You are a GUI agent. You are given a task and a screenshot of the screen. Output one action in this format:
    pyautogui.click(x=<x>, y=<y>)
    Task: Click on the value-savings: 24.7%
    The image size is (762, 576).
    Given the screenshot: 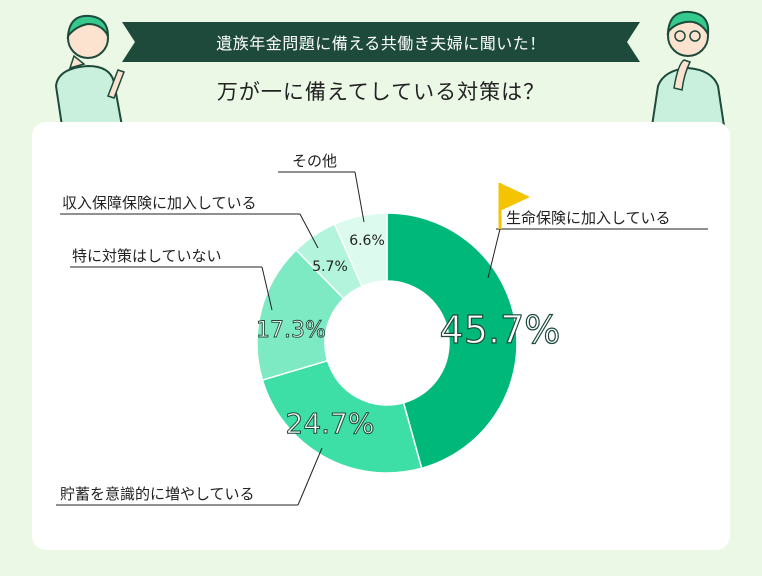 What is the action you would take?
    pyautogui.click(x=330, y=423)
    